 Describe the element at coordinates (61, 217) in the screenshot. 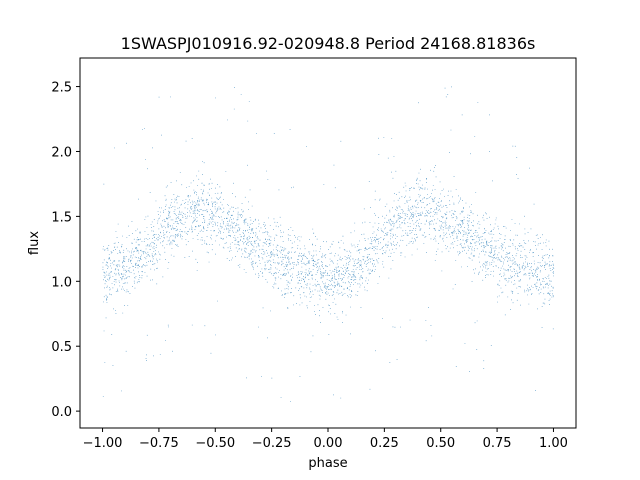

I see `y-tick-label: 1.5` at that location.